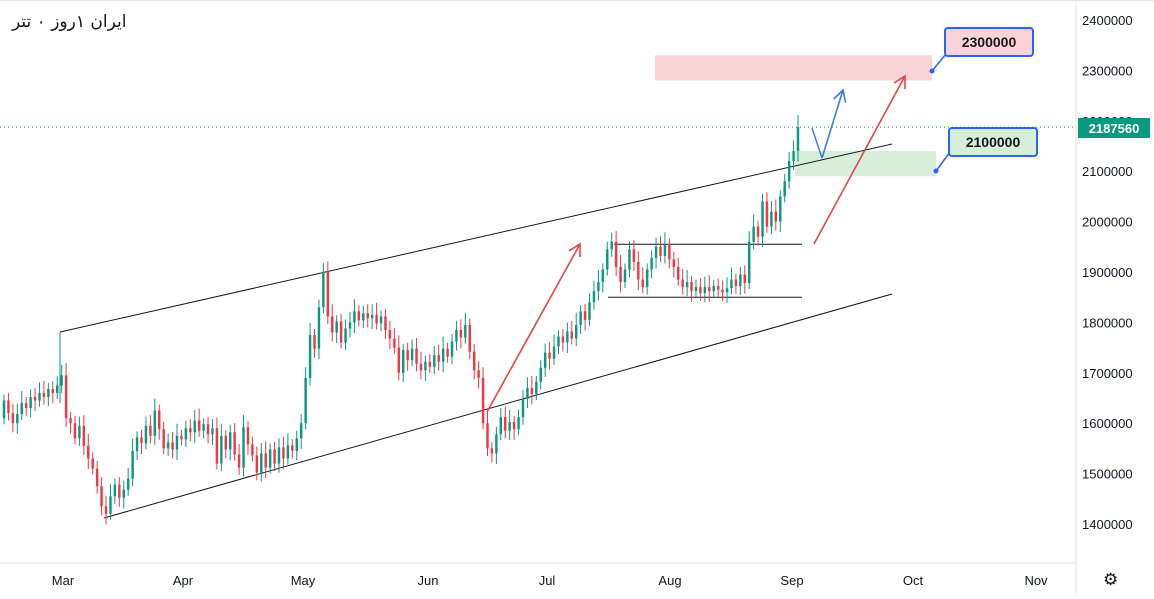 This screenshot has width=1154, height=599. Describe the element at coordinates (1107, 222) in the screenshot. I see `y-tick-label: 2000000` at that location.